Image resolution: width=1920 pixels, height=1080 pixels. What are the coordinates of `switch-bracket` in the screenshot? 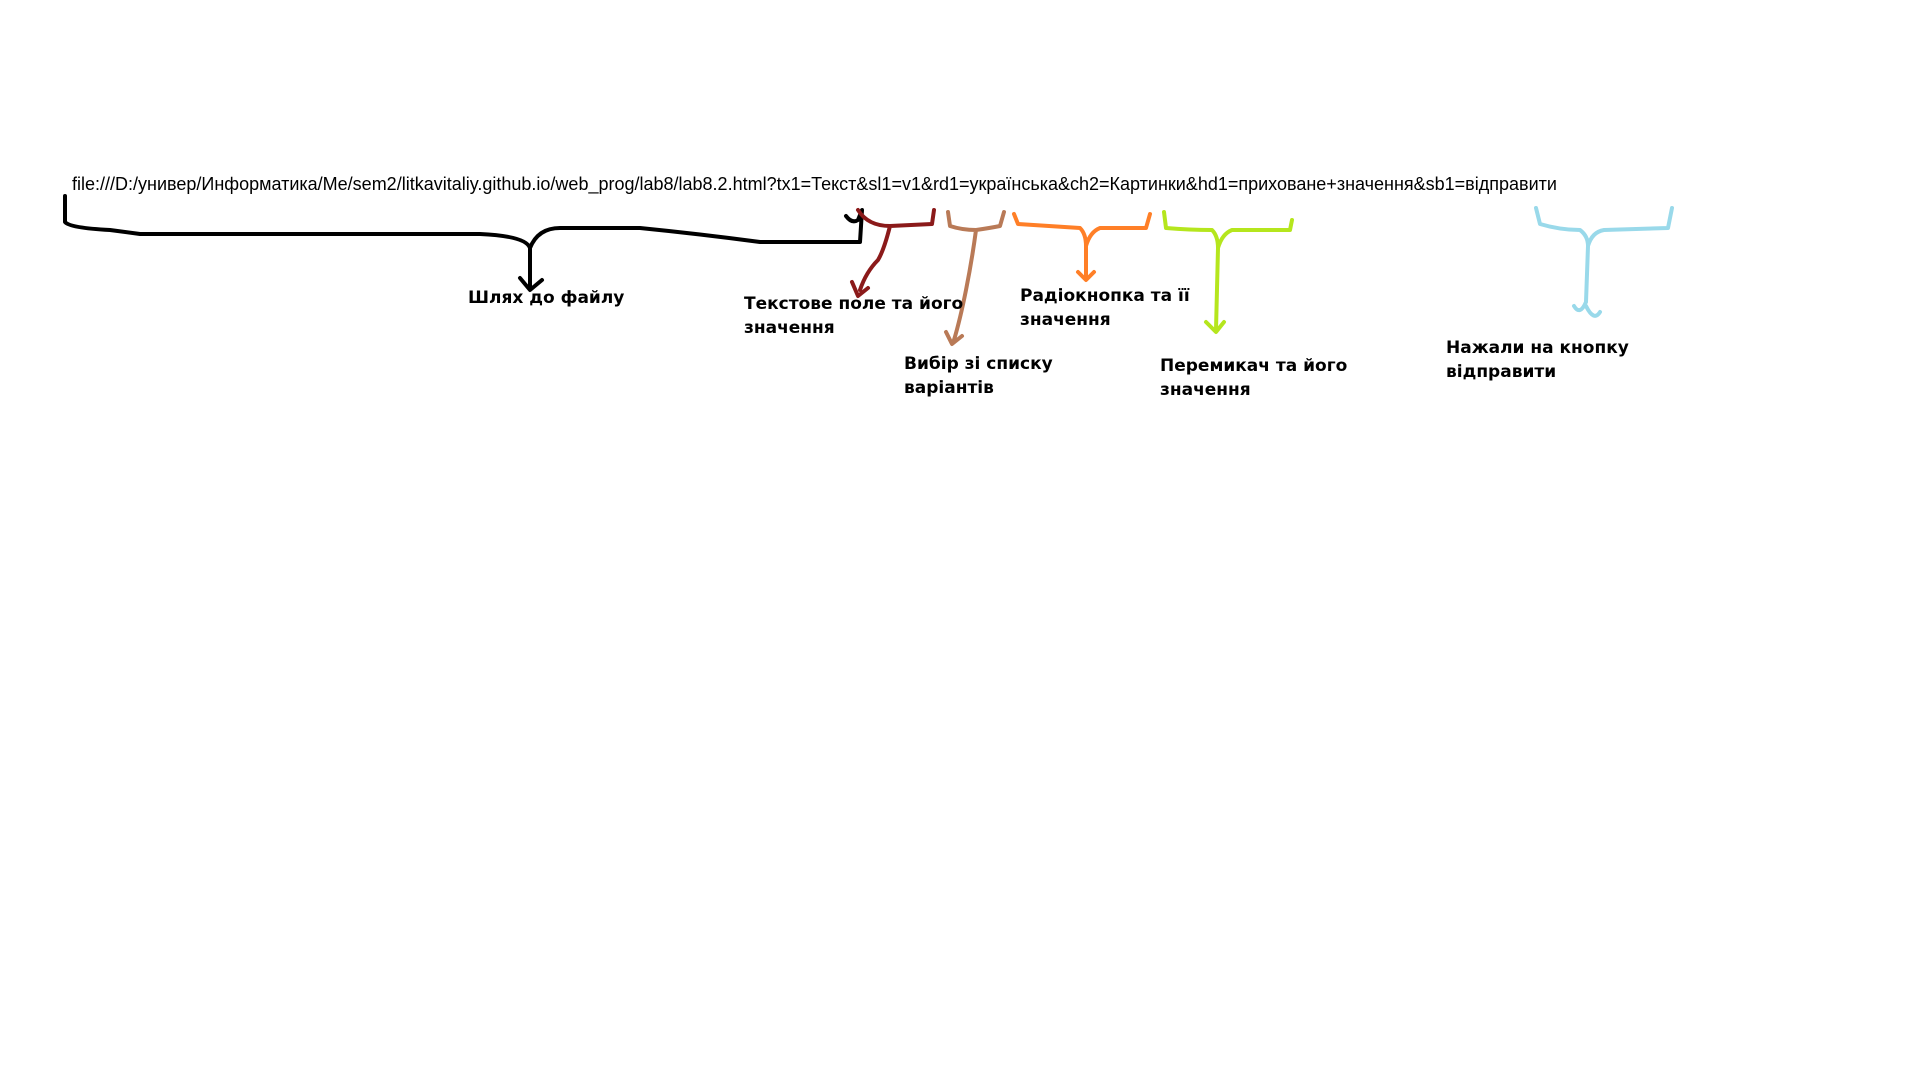 It's located at (1228, 272).